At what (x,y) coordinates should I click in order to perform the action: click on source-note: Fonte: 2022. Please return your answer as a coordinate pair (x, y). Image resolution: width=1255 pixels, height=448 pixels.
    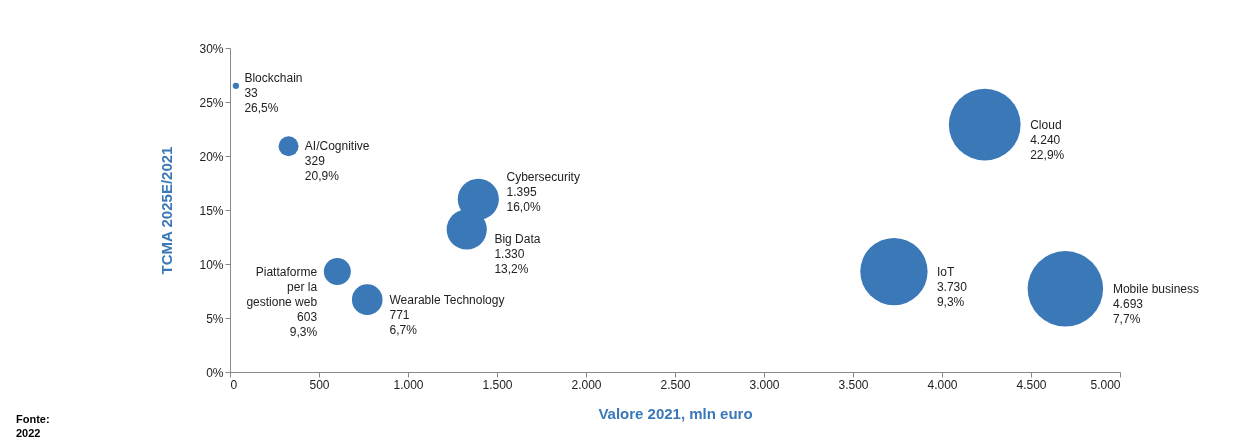
    Looking at the image, I should click on (33, 426).